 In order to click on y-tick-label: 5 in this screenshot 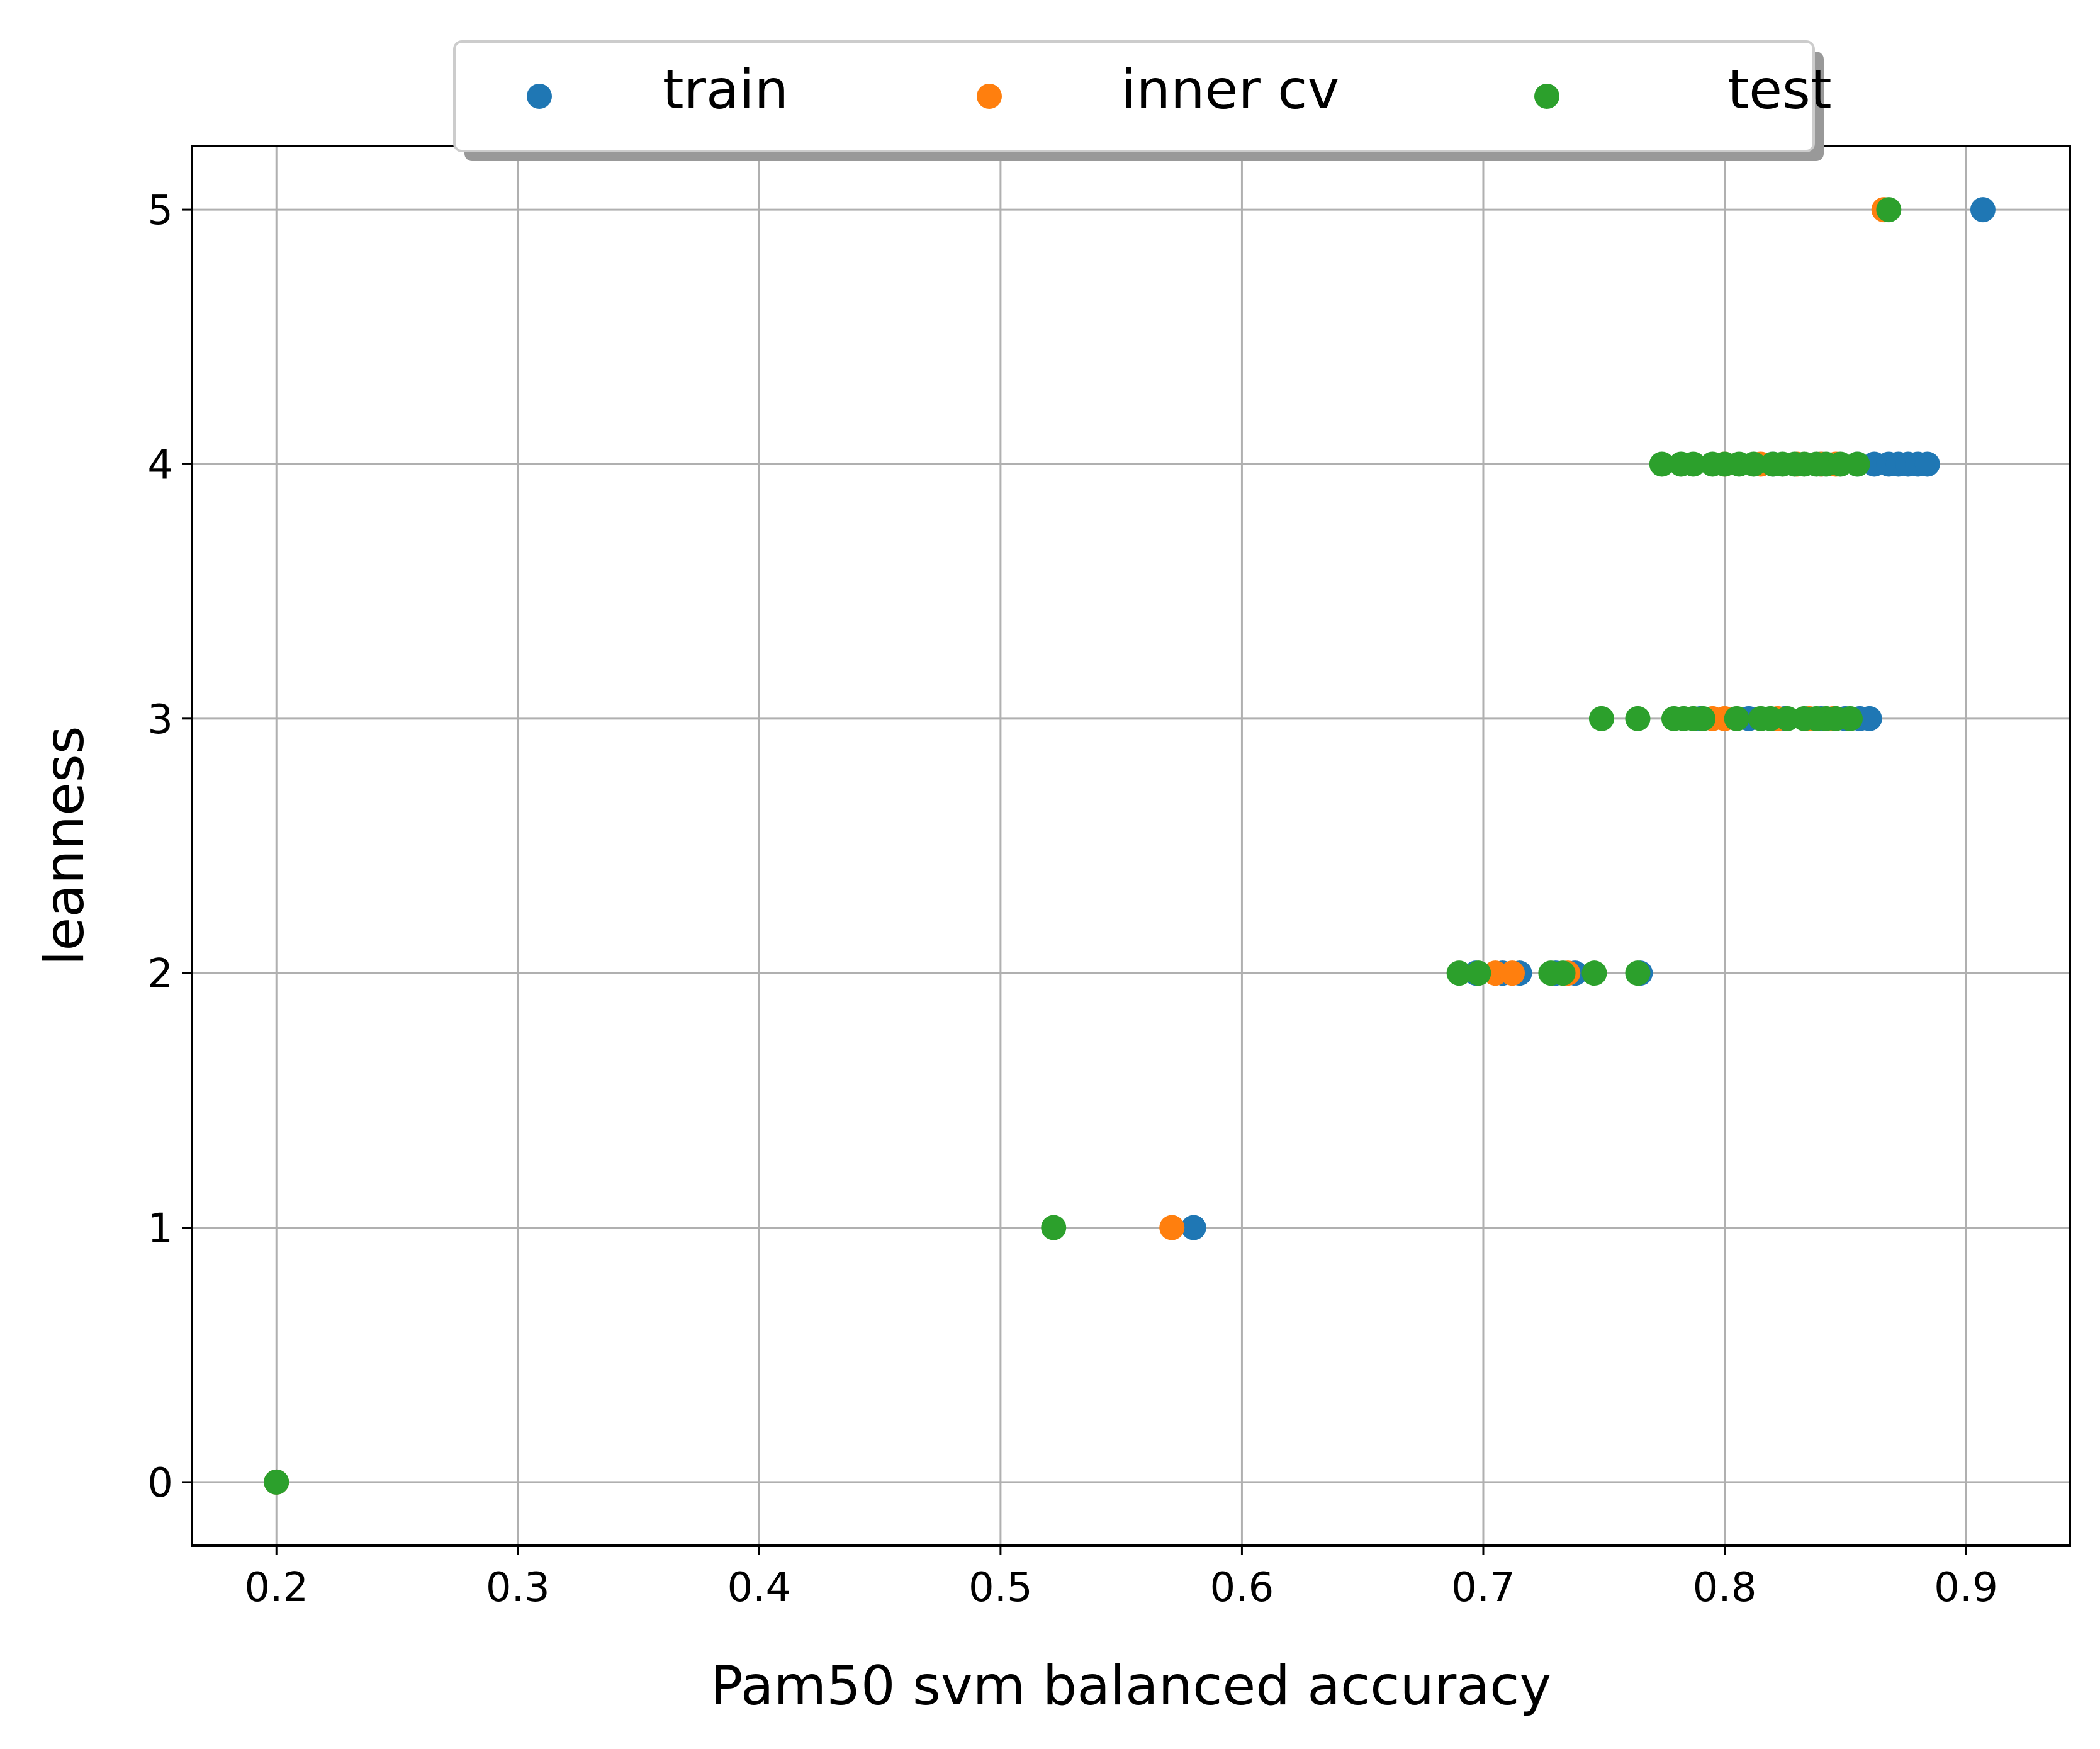, I will do `click(160, 211)`.